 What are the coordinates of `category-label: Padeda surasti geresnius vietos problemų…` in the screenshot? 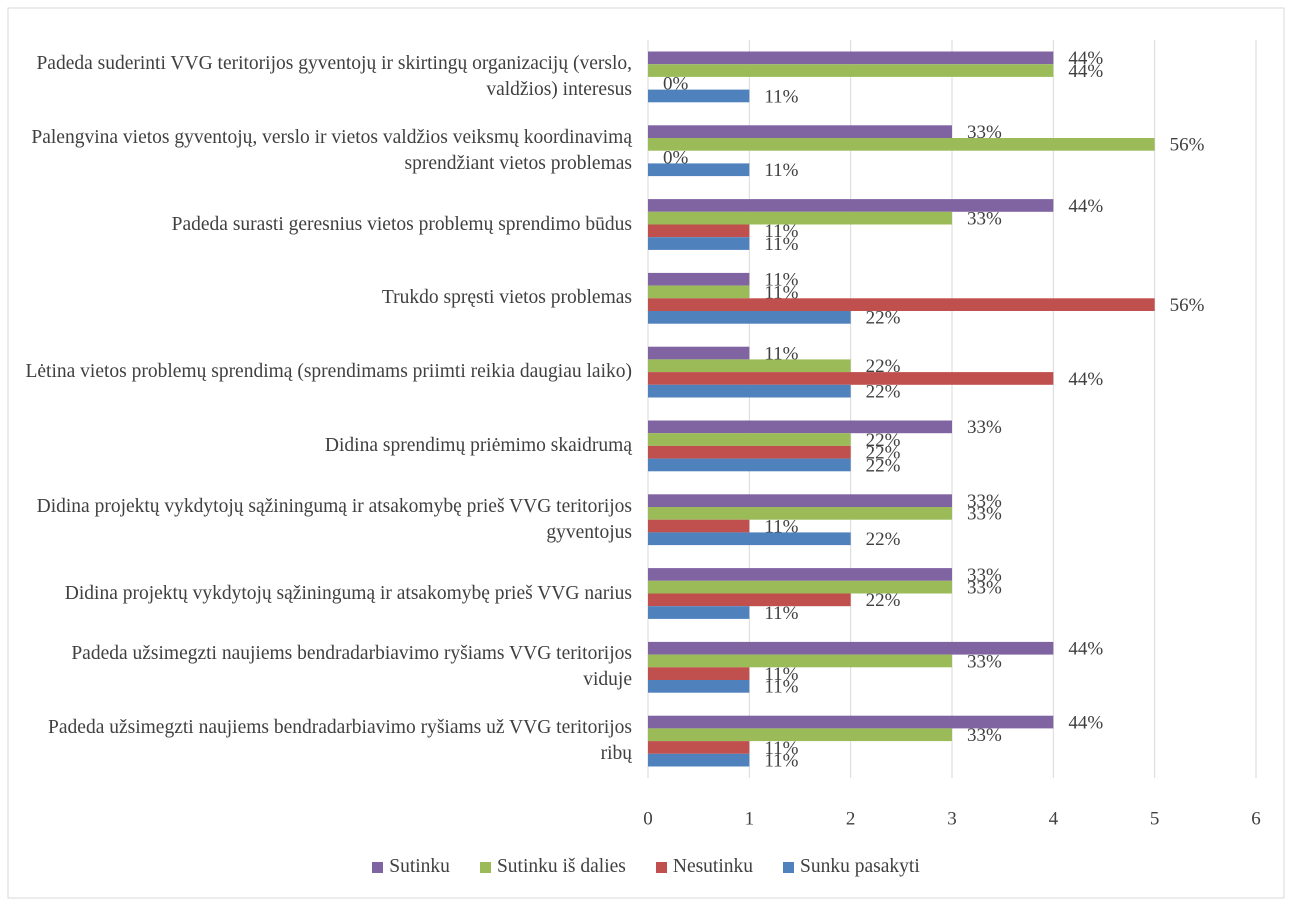 It's located at (401, 224).